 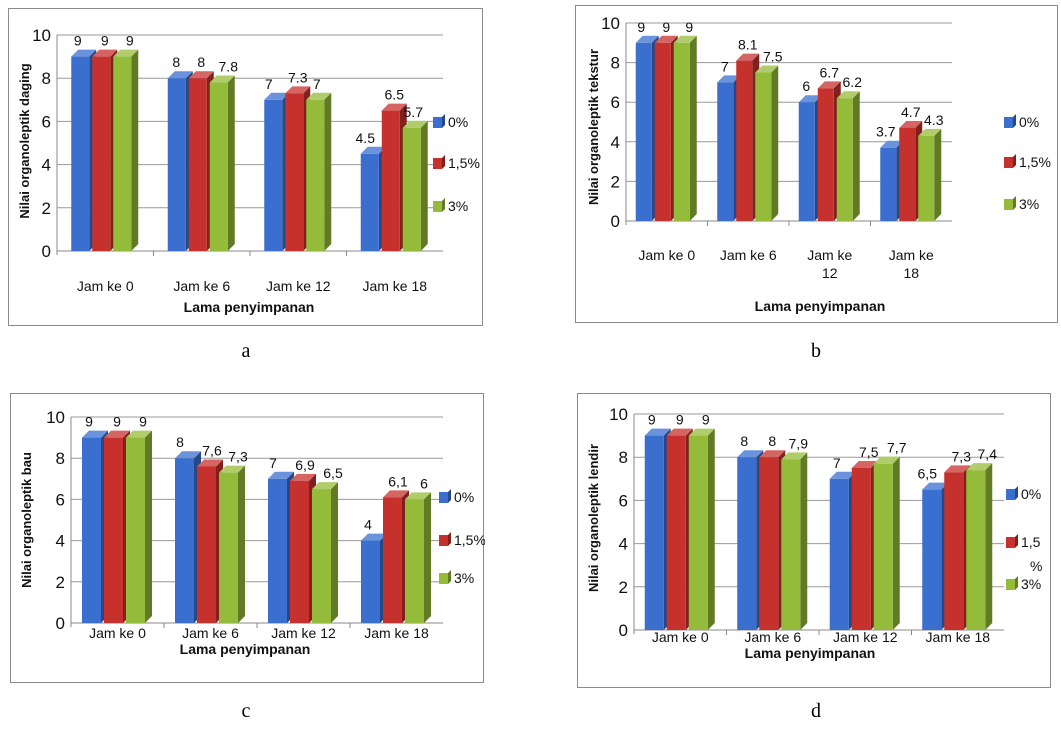 I want to click on data-label: 5.7, so click(x=414, y=112).